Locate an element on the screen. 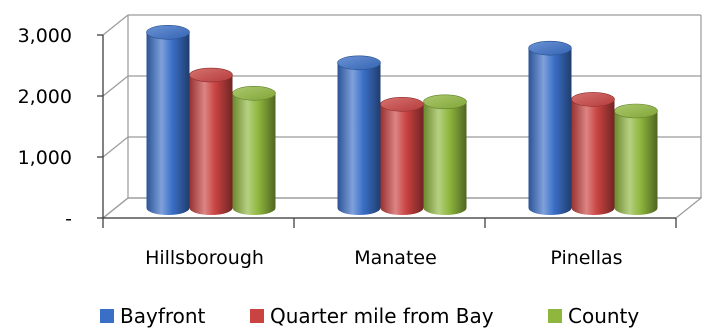  legend-item: County is located at coordinates (593, 316).